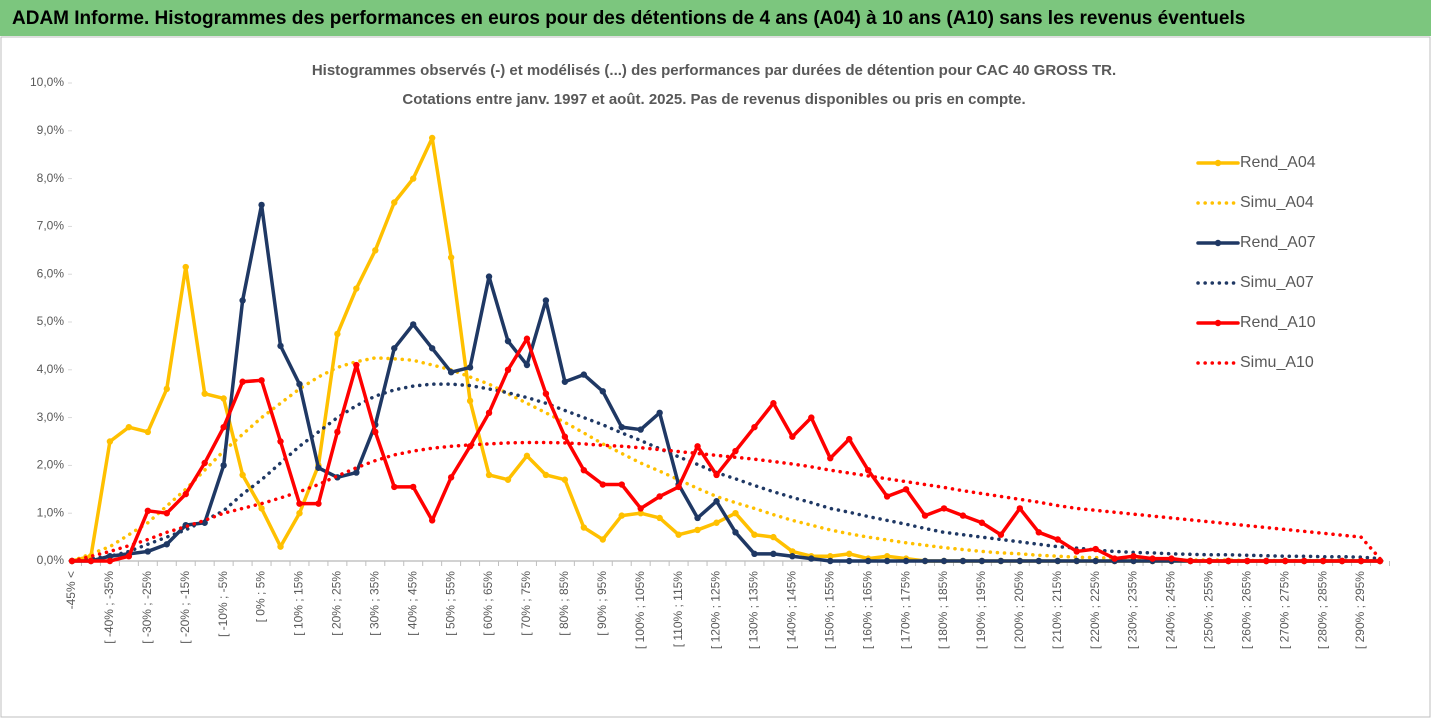 This screenshot has width=1431, height=719. I want to click on x-tick-label: [ 70% ; 75%, so click(526, 603).